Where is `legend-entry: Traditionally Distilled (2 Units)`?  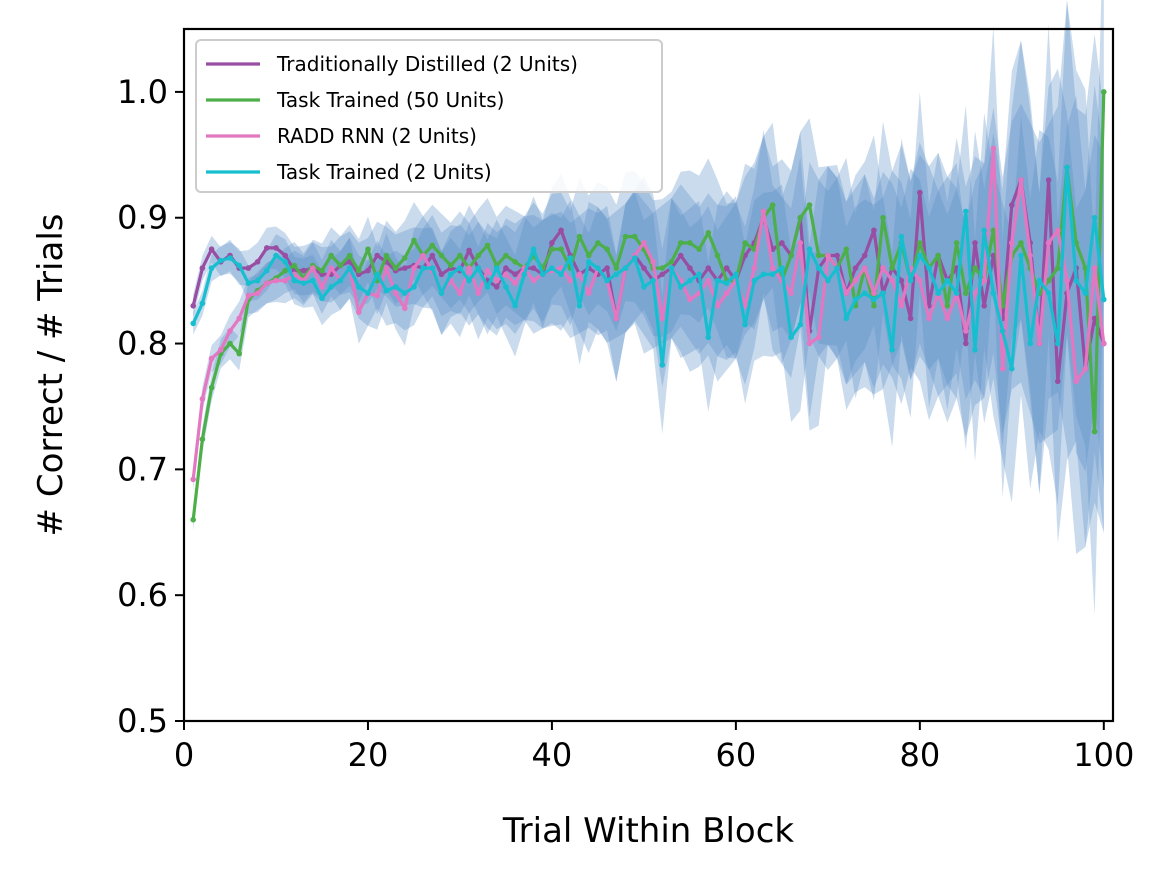
legend-entry: Traditionally Distilled (2 Units) is located at coordinates (392, 64).